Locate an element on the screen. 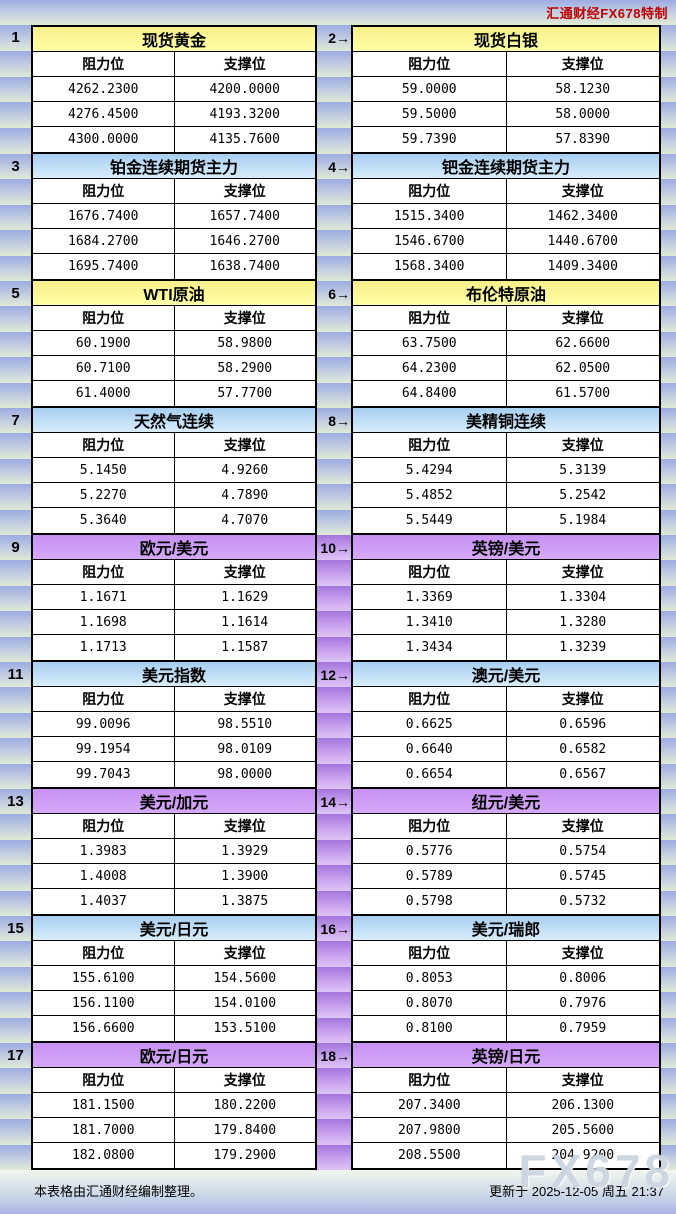  resistance-value: 63.7500 is located at coordinates (430, 343).